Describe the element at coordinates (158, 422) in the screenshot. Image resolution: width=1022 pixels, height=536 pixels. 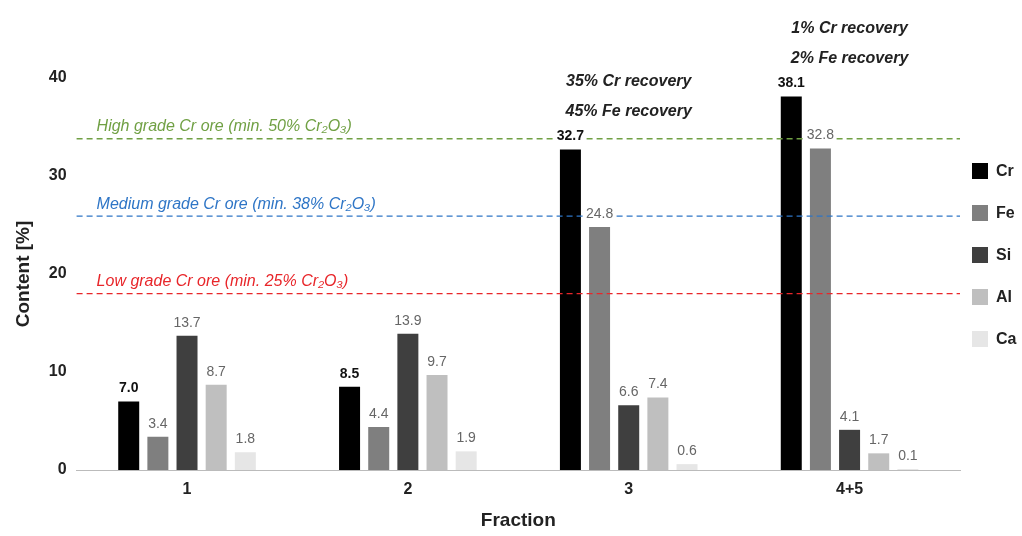
I see `data-label: 3.4` at that location.